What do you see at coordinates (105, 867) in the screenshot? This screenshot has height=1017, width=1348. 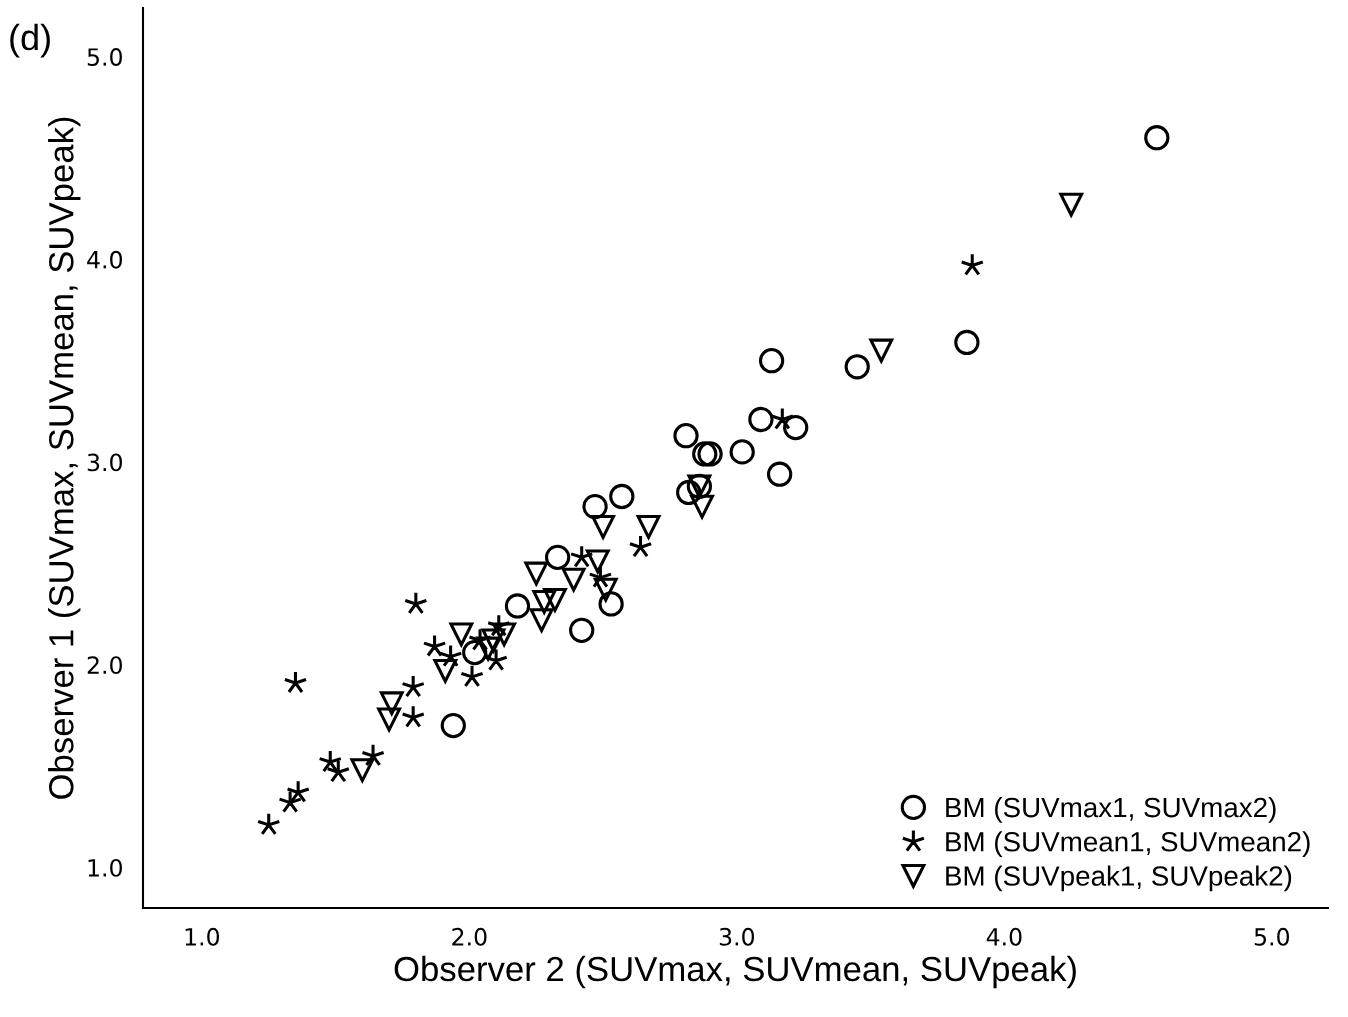 I see `y-tick-label: 1.0` at bounding box center [105, 867].